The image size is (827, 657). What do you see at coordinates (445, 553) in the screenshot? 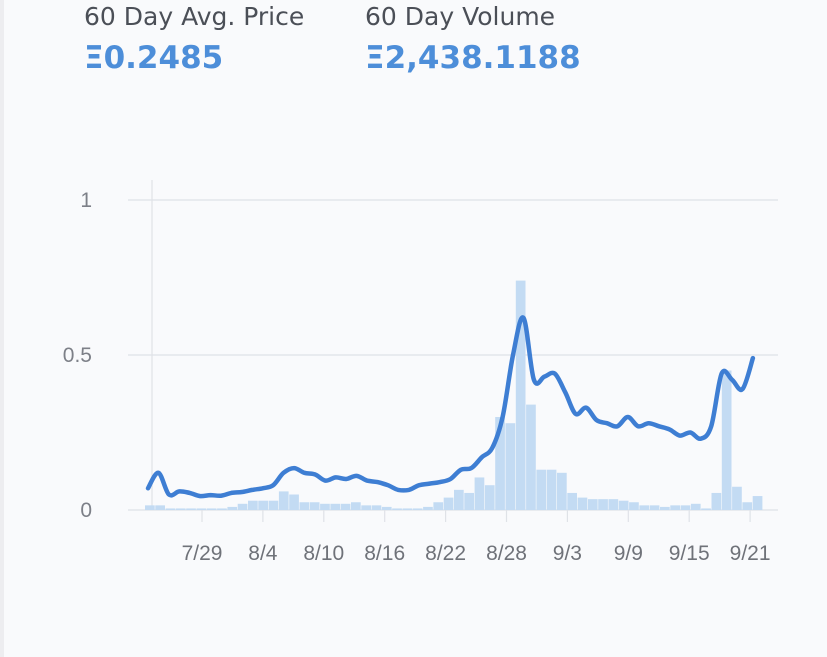
I see `x-tick-label: 8/22` at bounding box center [445, 553].